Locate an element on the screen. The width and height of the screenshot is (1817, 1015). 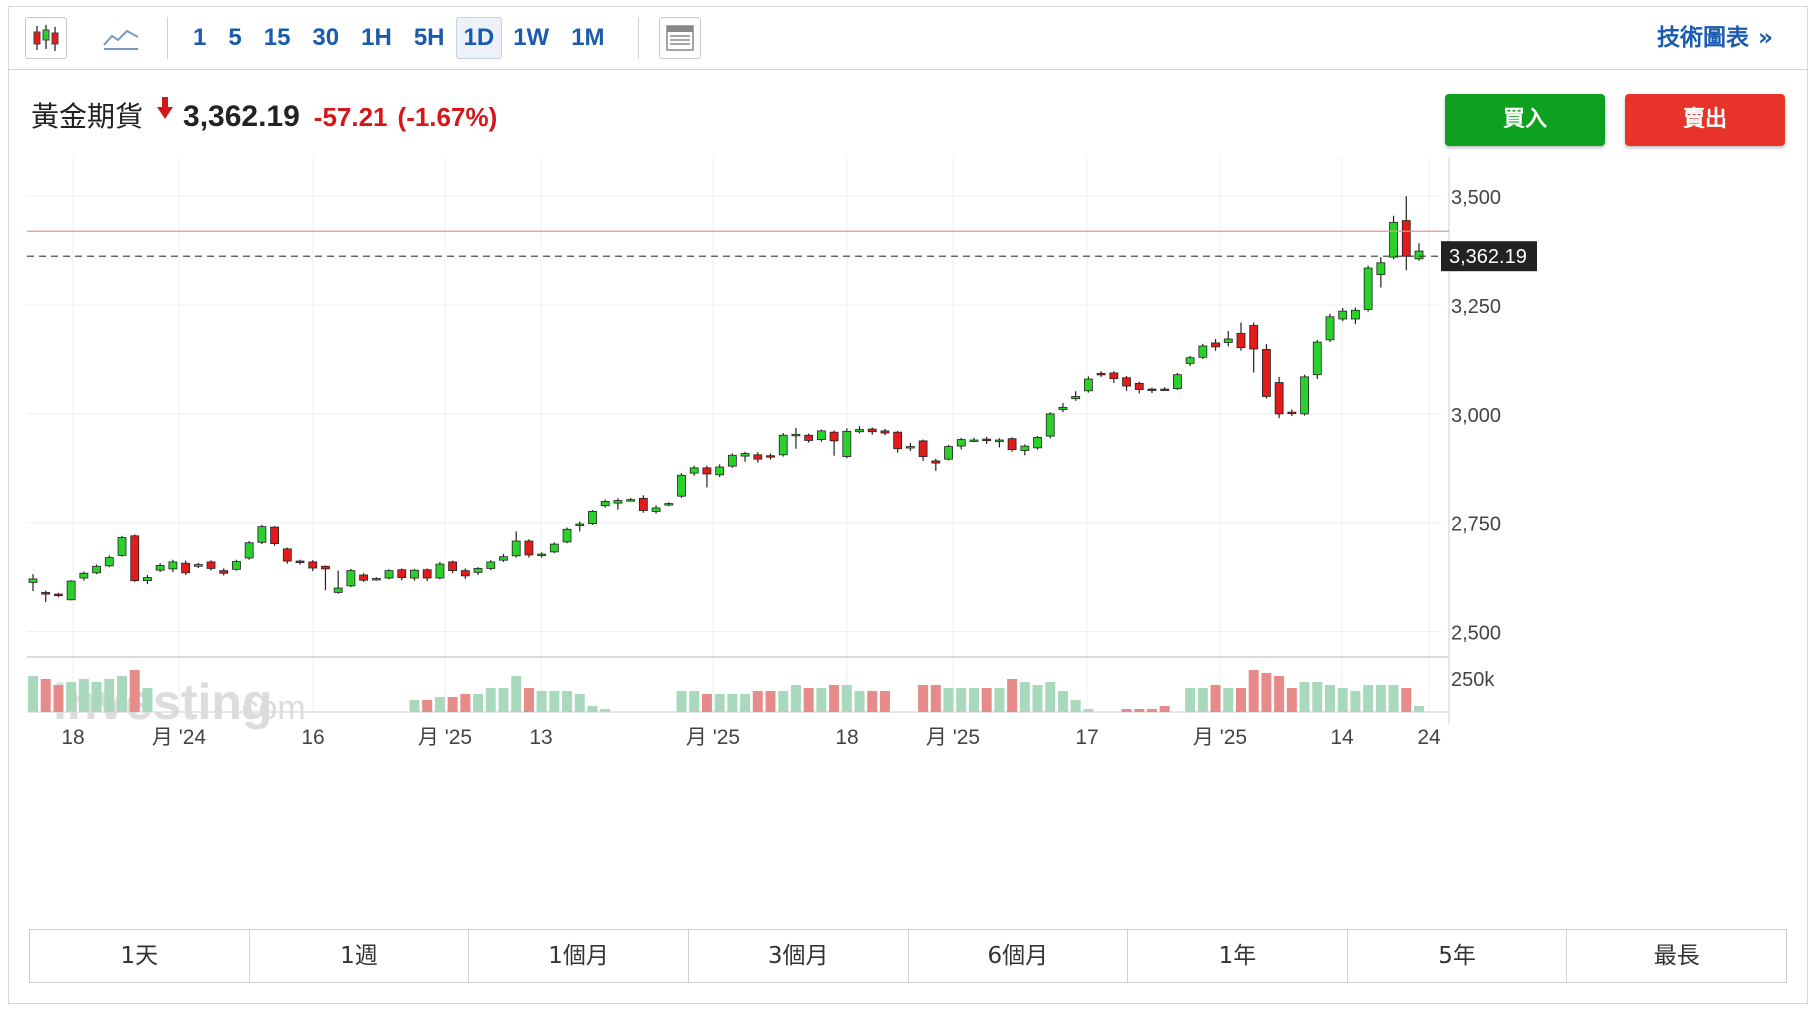
interval-1w: 1W is located at coordinates (531, 37).